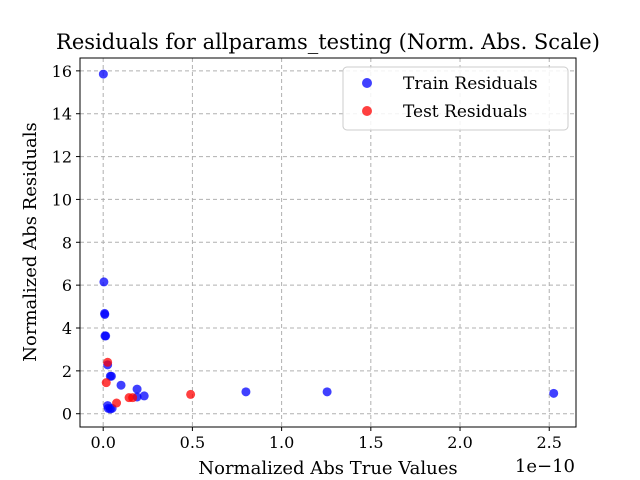 This screenshot has width=640, height=480. Describe the element at coordinates (470, 84) in the screenshot. I see `legend-label: Train Residuals` at that location.